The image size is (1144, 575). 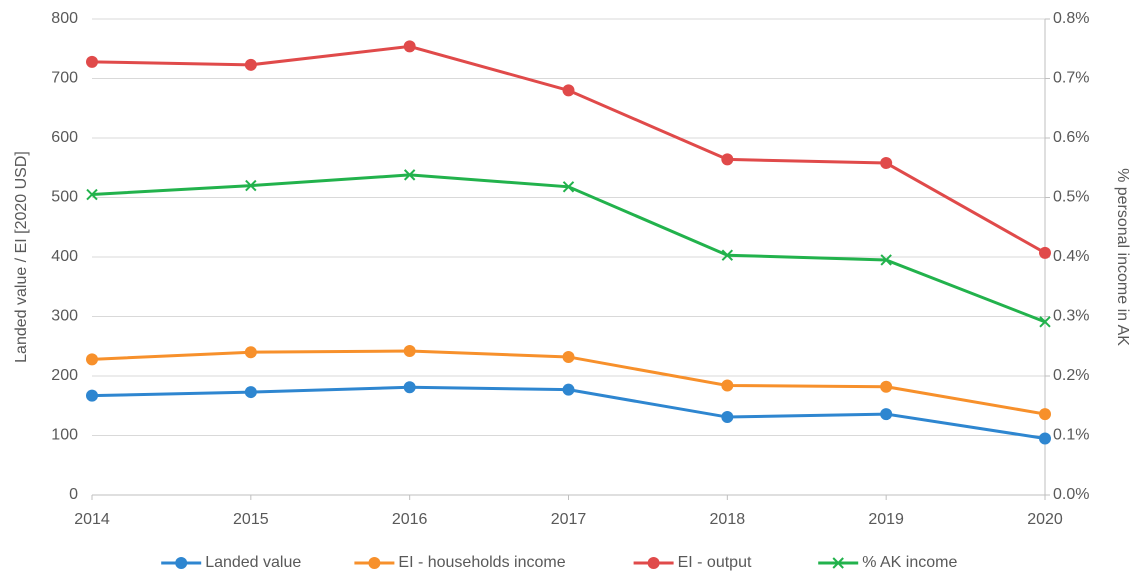 What do you see at coordinates (92, 519) in the screenshot?
I see `x-tick-label: 2014` at bounding box center [92, 519].